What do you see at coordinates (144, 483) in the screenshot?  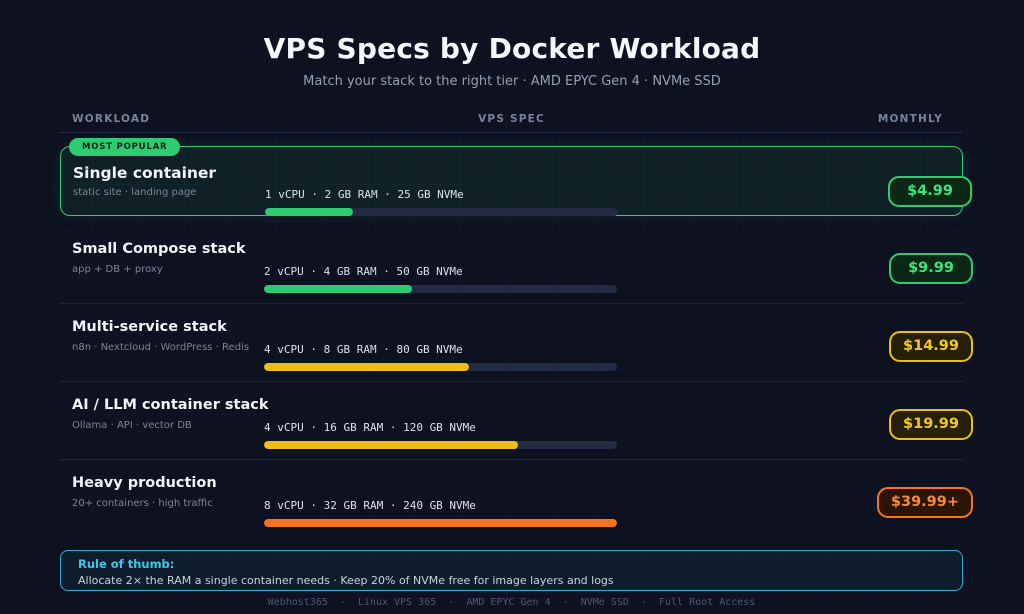 I see `workload-name: Heavy production` at bounding box center [144, 483].